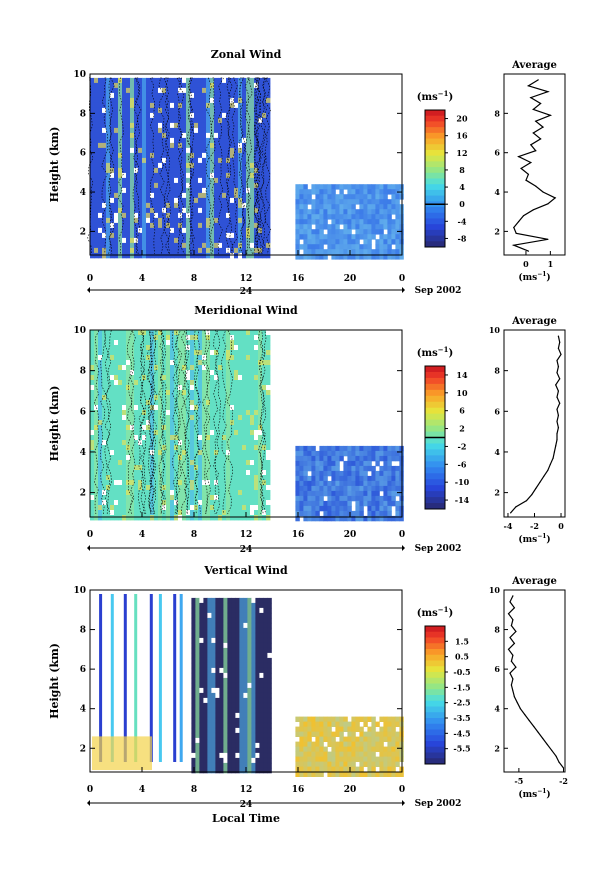  I want to click on profile-line, so click(536, 424).